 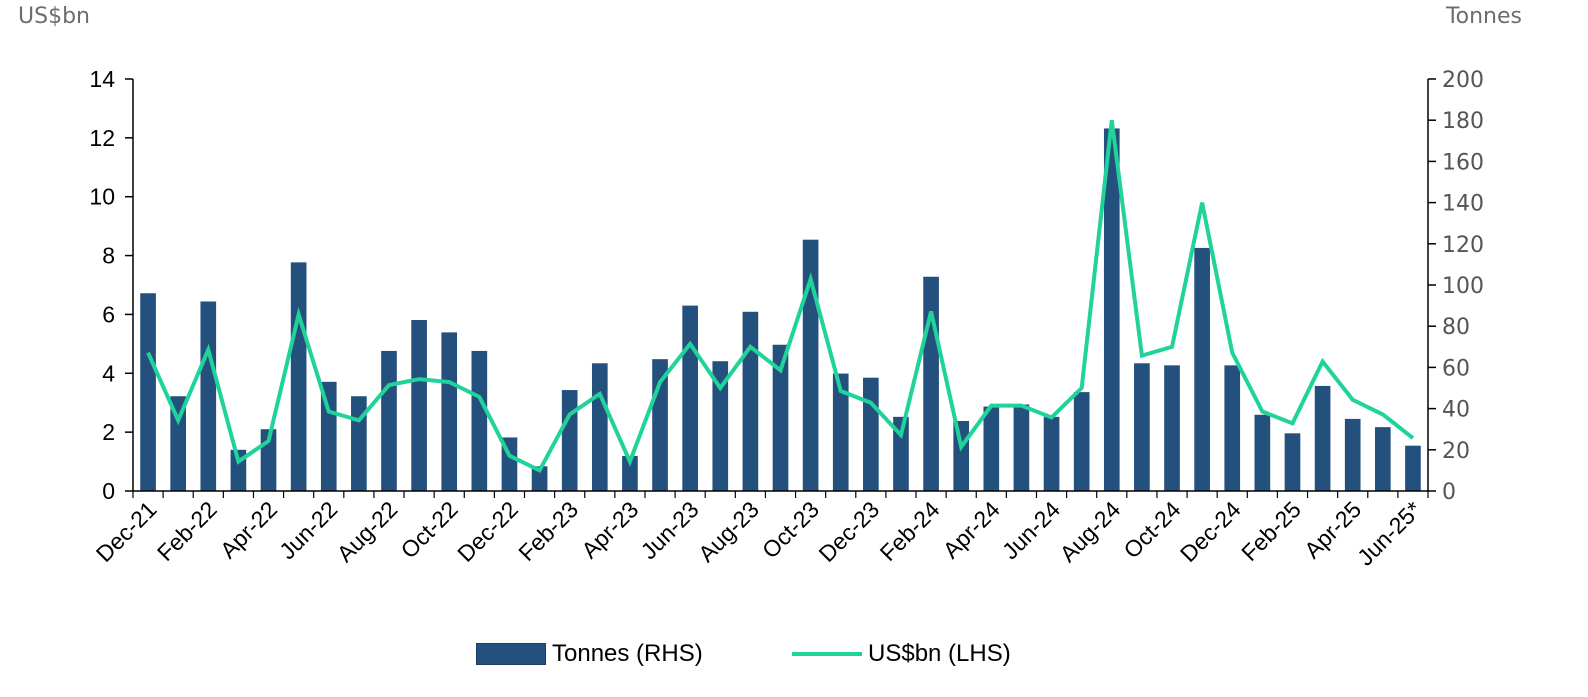 What do you see at coordinates (126, 531) in the screenshot?
I see `x-tick-label: Dec-21` at bounding box center [126, 531].